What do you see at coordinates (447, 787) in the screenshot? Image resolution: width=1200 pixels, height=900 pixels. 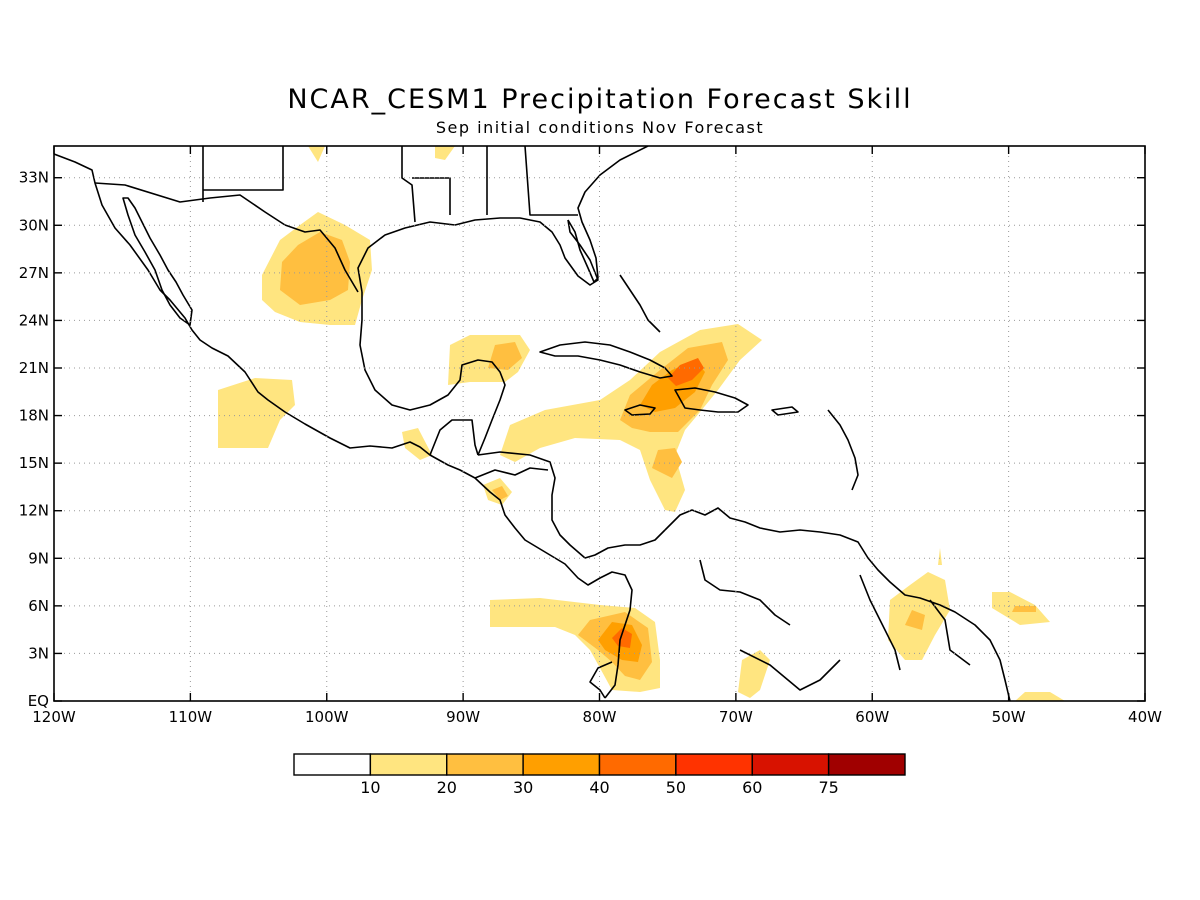 I see `colorbar-label: 20` at bounding box center [447, 787].